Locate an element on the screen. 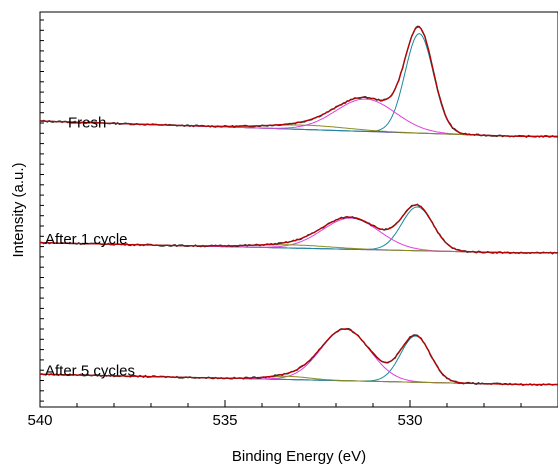 The width and height of the screenshot is (558, 468). x-tick-label: 530 is located at coordinates (409, 420).